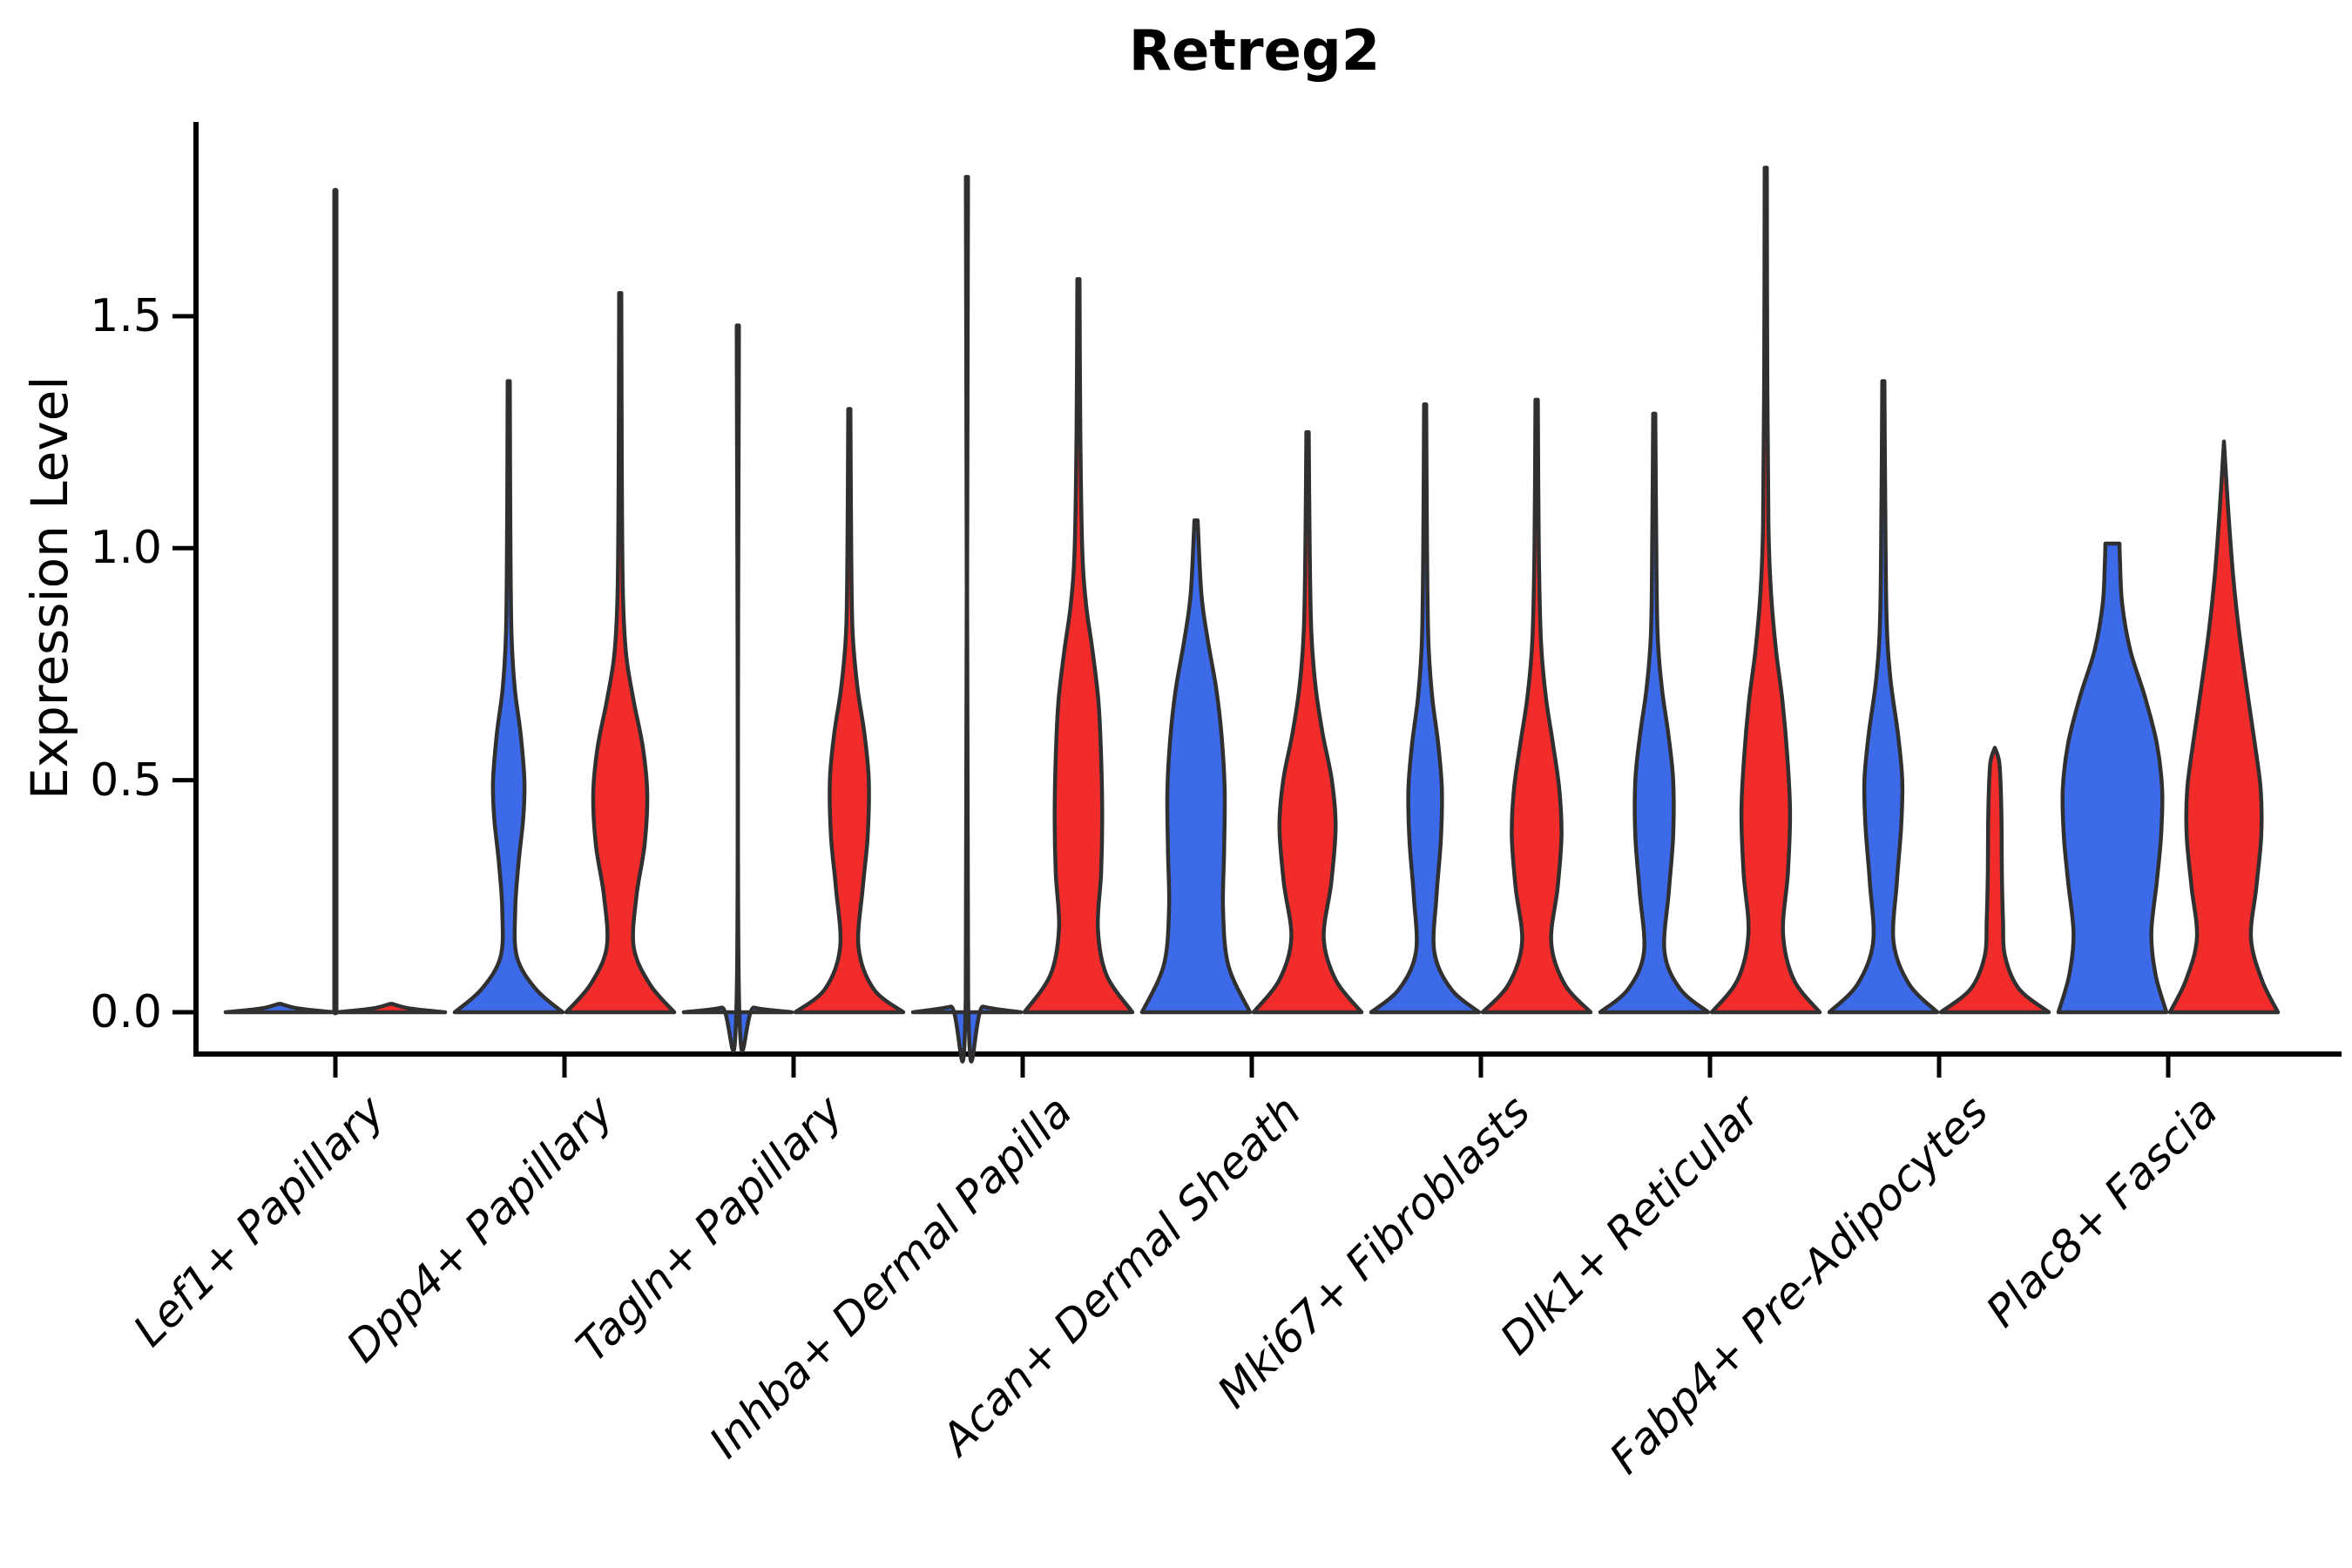 The height and width of the screenshot is (1568, 2352). Describe the element at coordinates (1765, 590) in the screenshot. I see `violin-dlk1-reticular-right` at that location.